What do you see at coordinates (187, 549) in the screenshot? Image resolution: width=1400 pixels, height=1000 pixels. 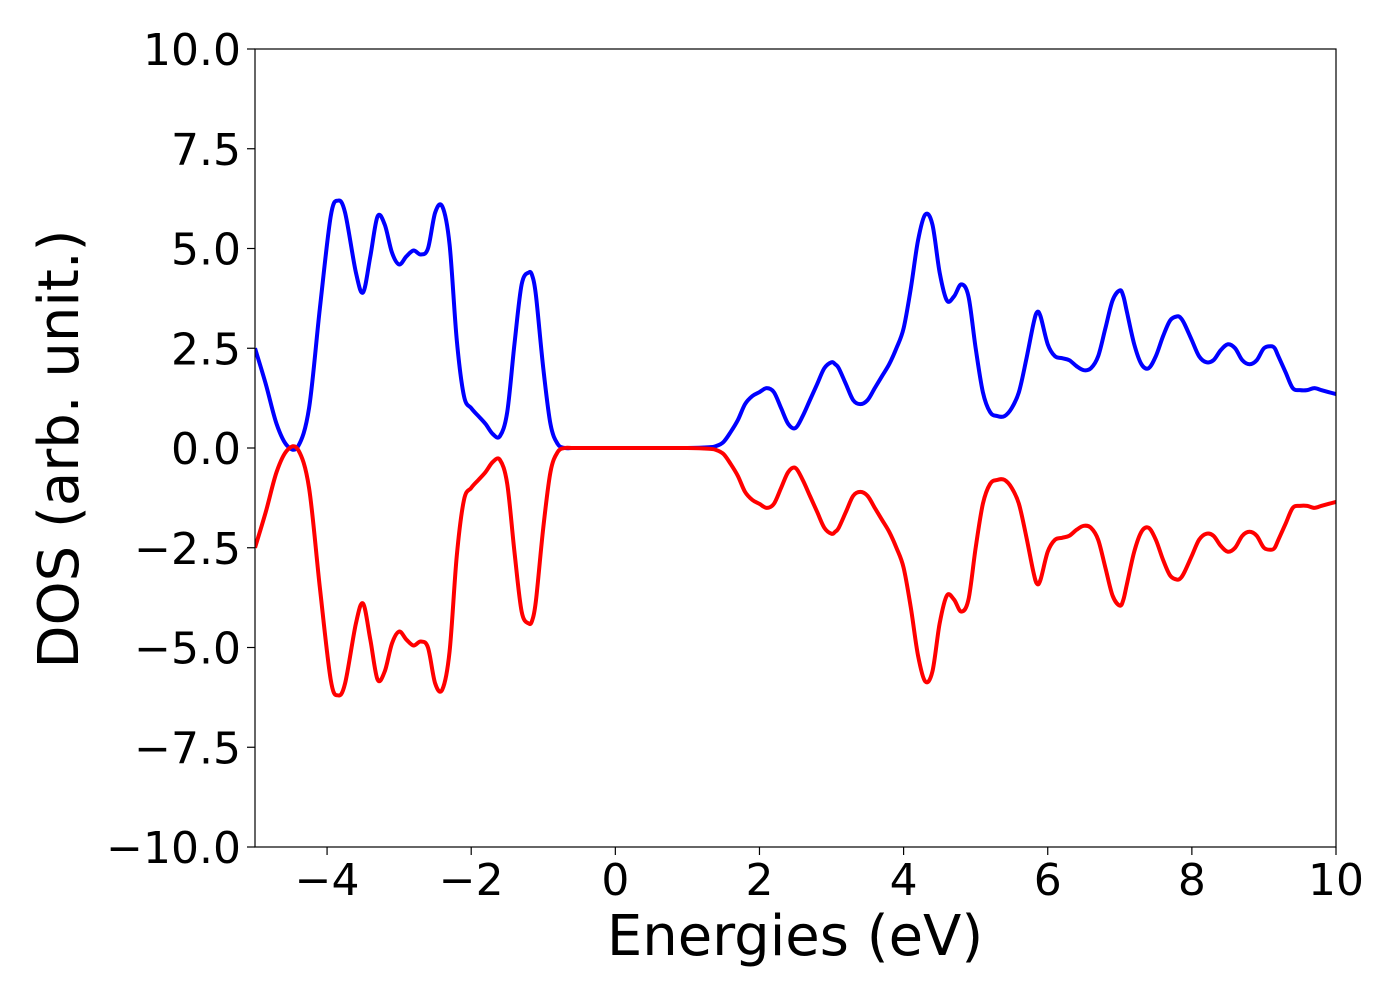 I see `y-tick-label: −2.5` at bounding box center [187, 549].